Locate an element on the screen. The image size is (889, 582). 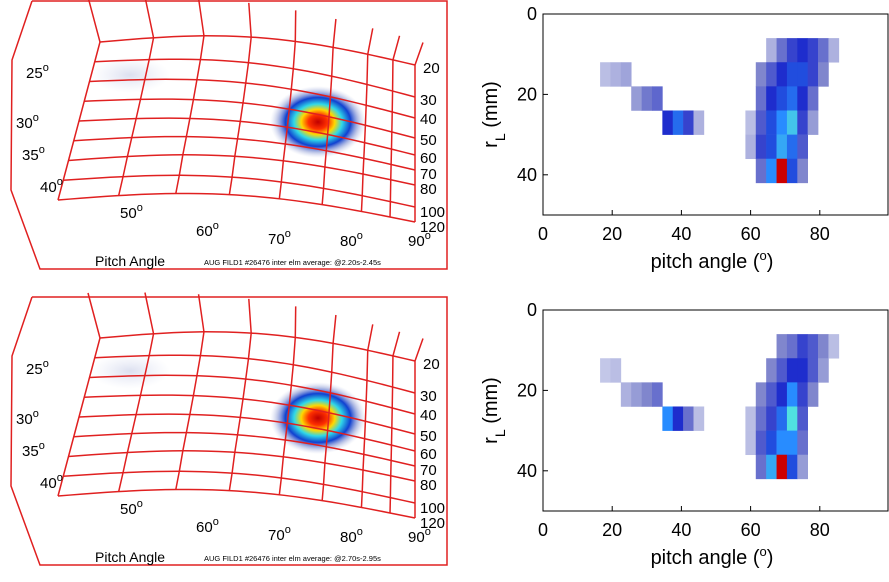
x-label-degree: o is located at coordinates (763, 551).